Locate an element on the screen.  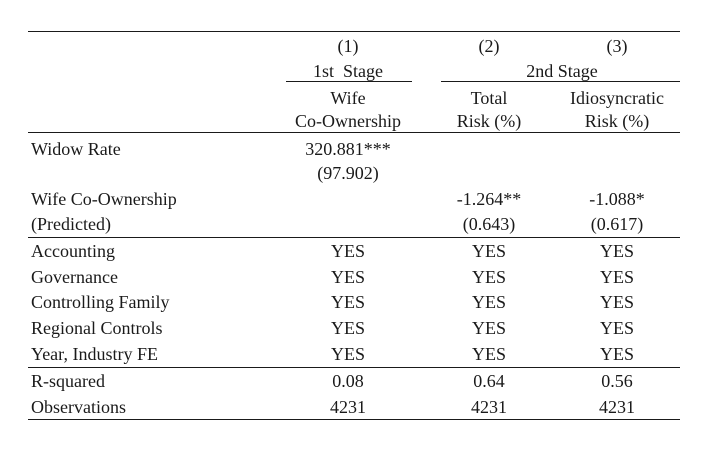
r-squared-c3: 0.56 is located at coordinates (617, 381).